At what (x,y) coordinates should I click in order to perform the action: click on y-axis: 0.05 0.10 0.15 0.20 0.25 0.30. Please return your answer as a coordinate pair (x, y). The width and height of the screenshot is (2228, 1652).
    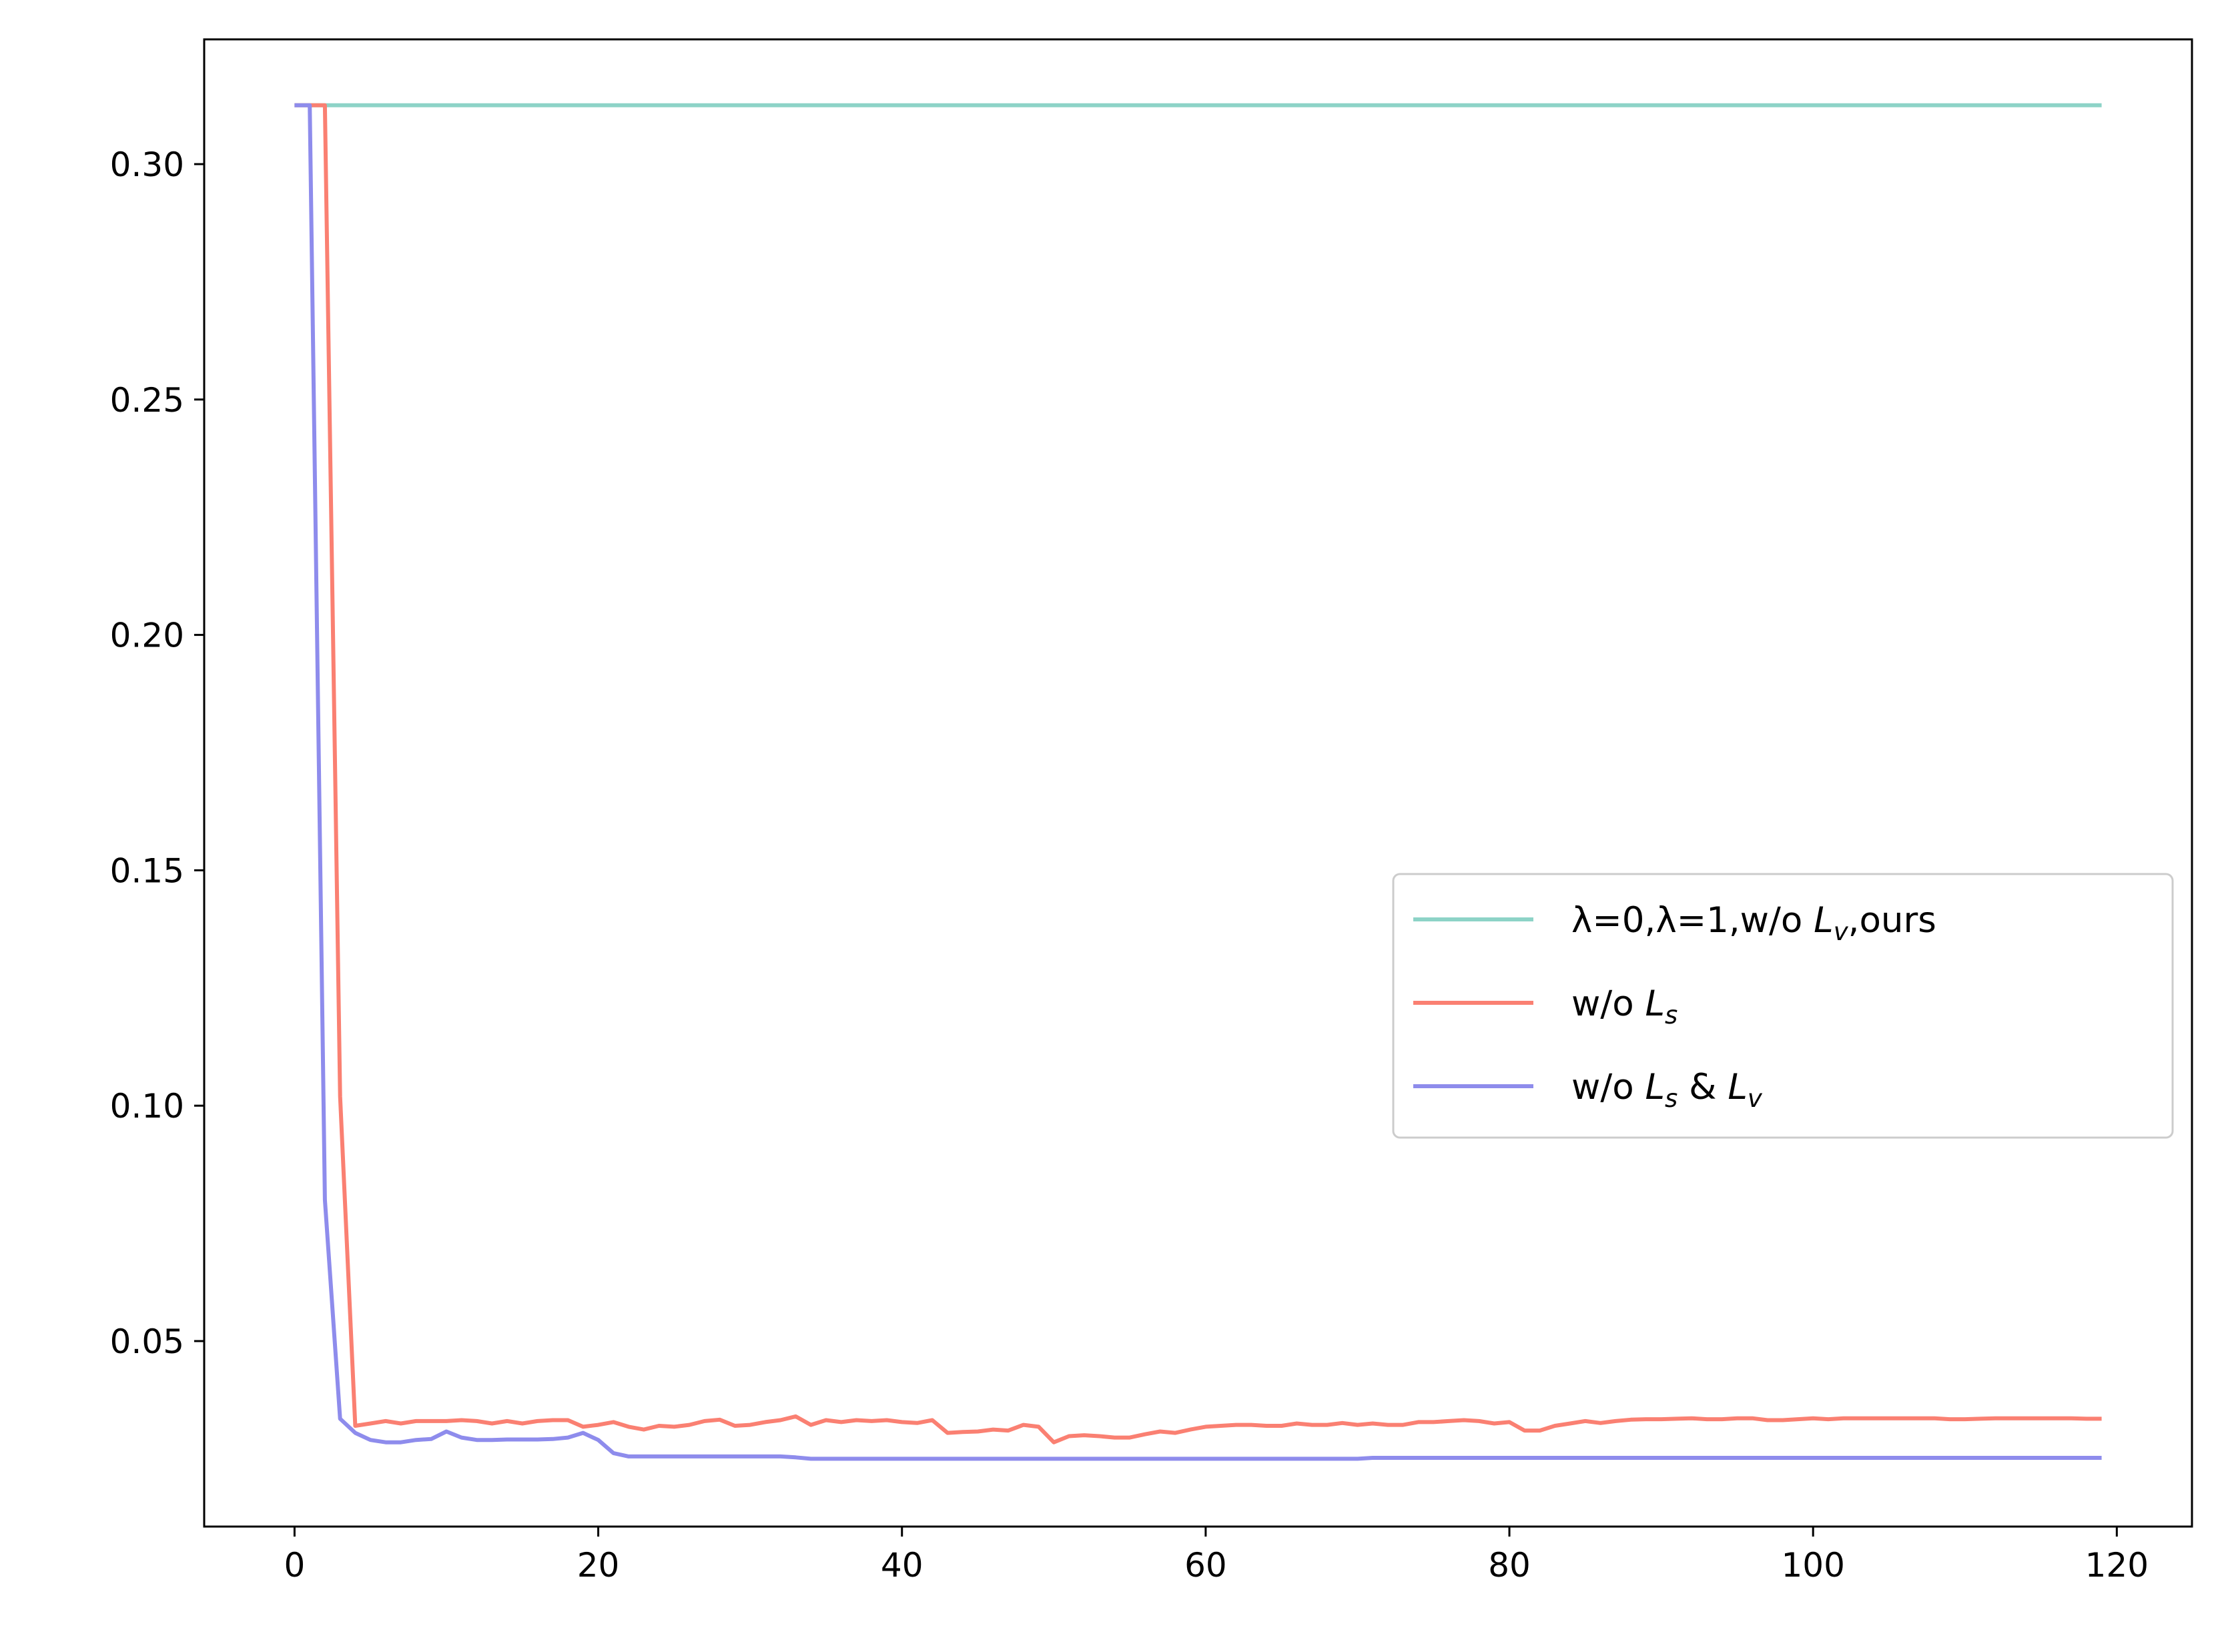
    Looking at the image, I should click on (157, 753).